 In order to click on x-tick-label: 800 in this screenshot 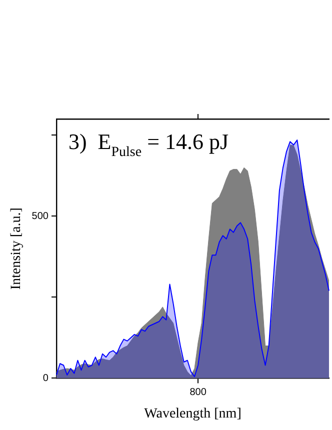, I will do `click(198, 392)`.